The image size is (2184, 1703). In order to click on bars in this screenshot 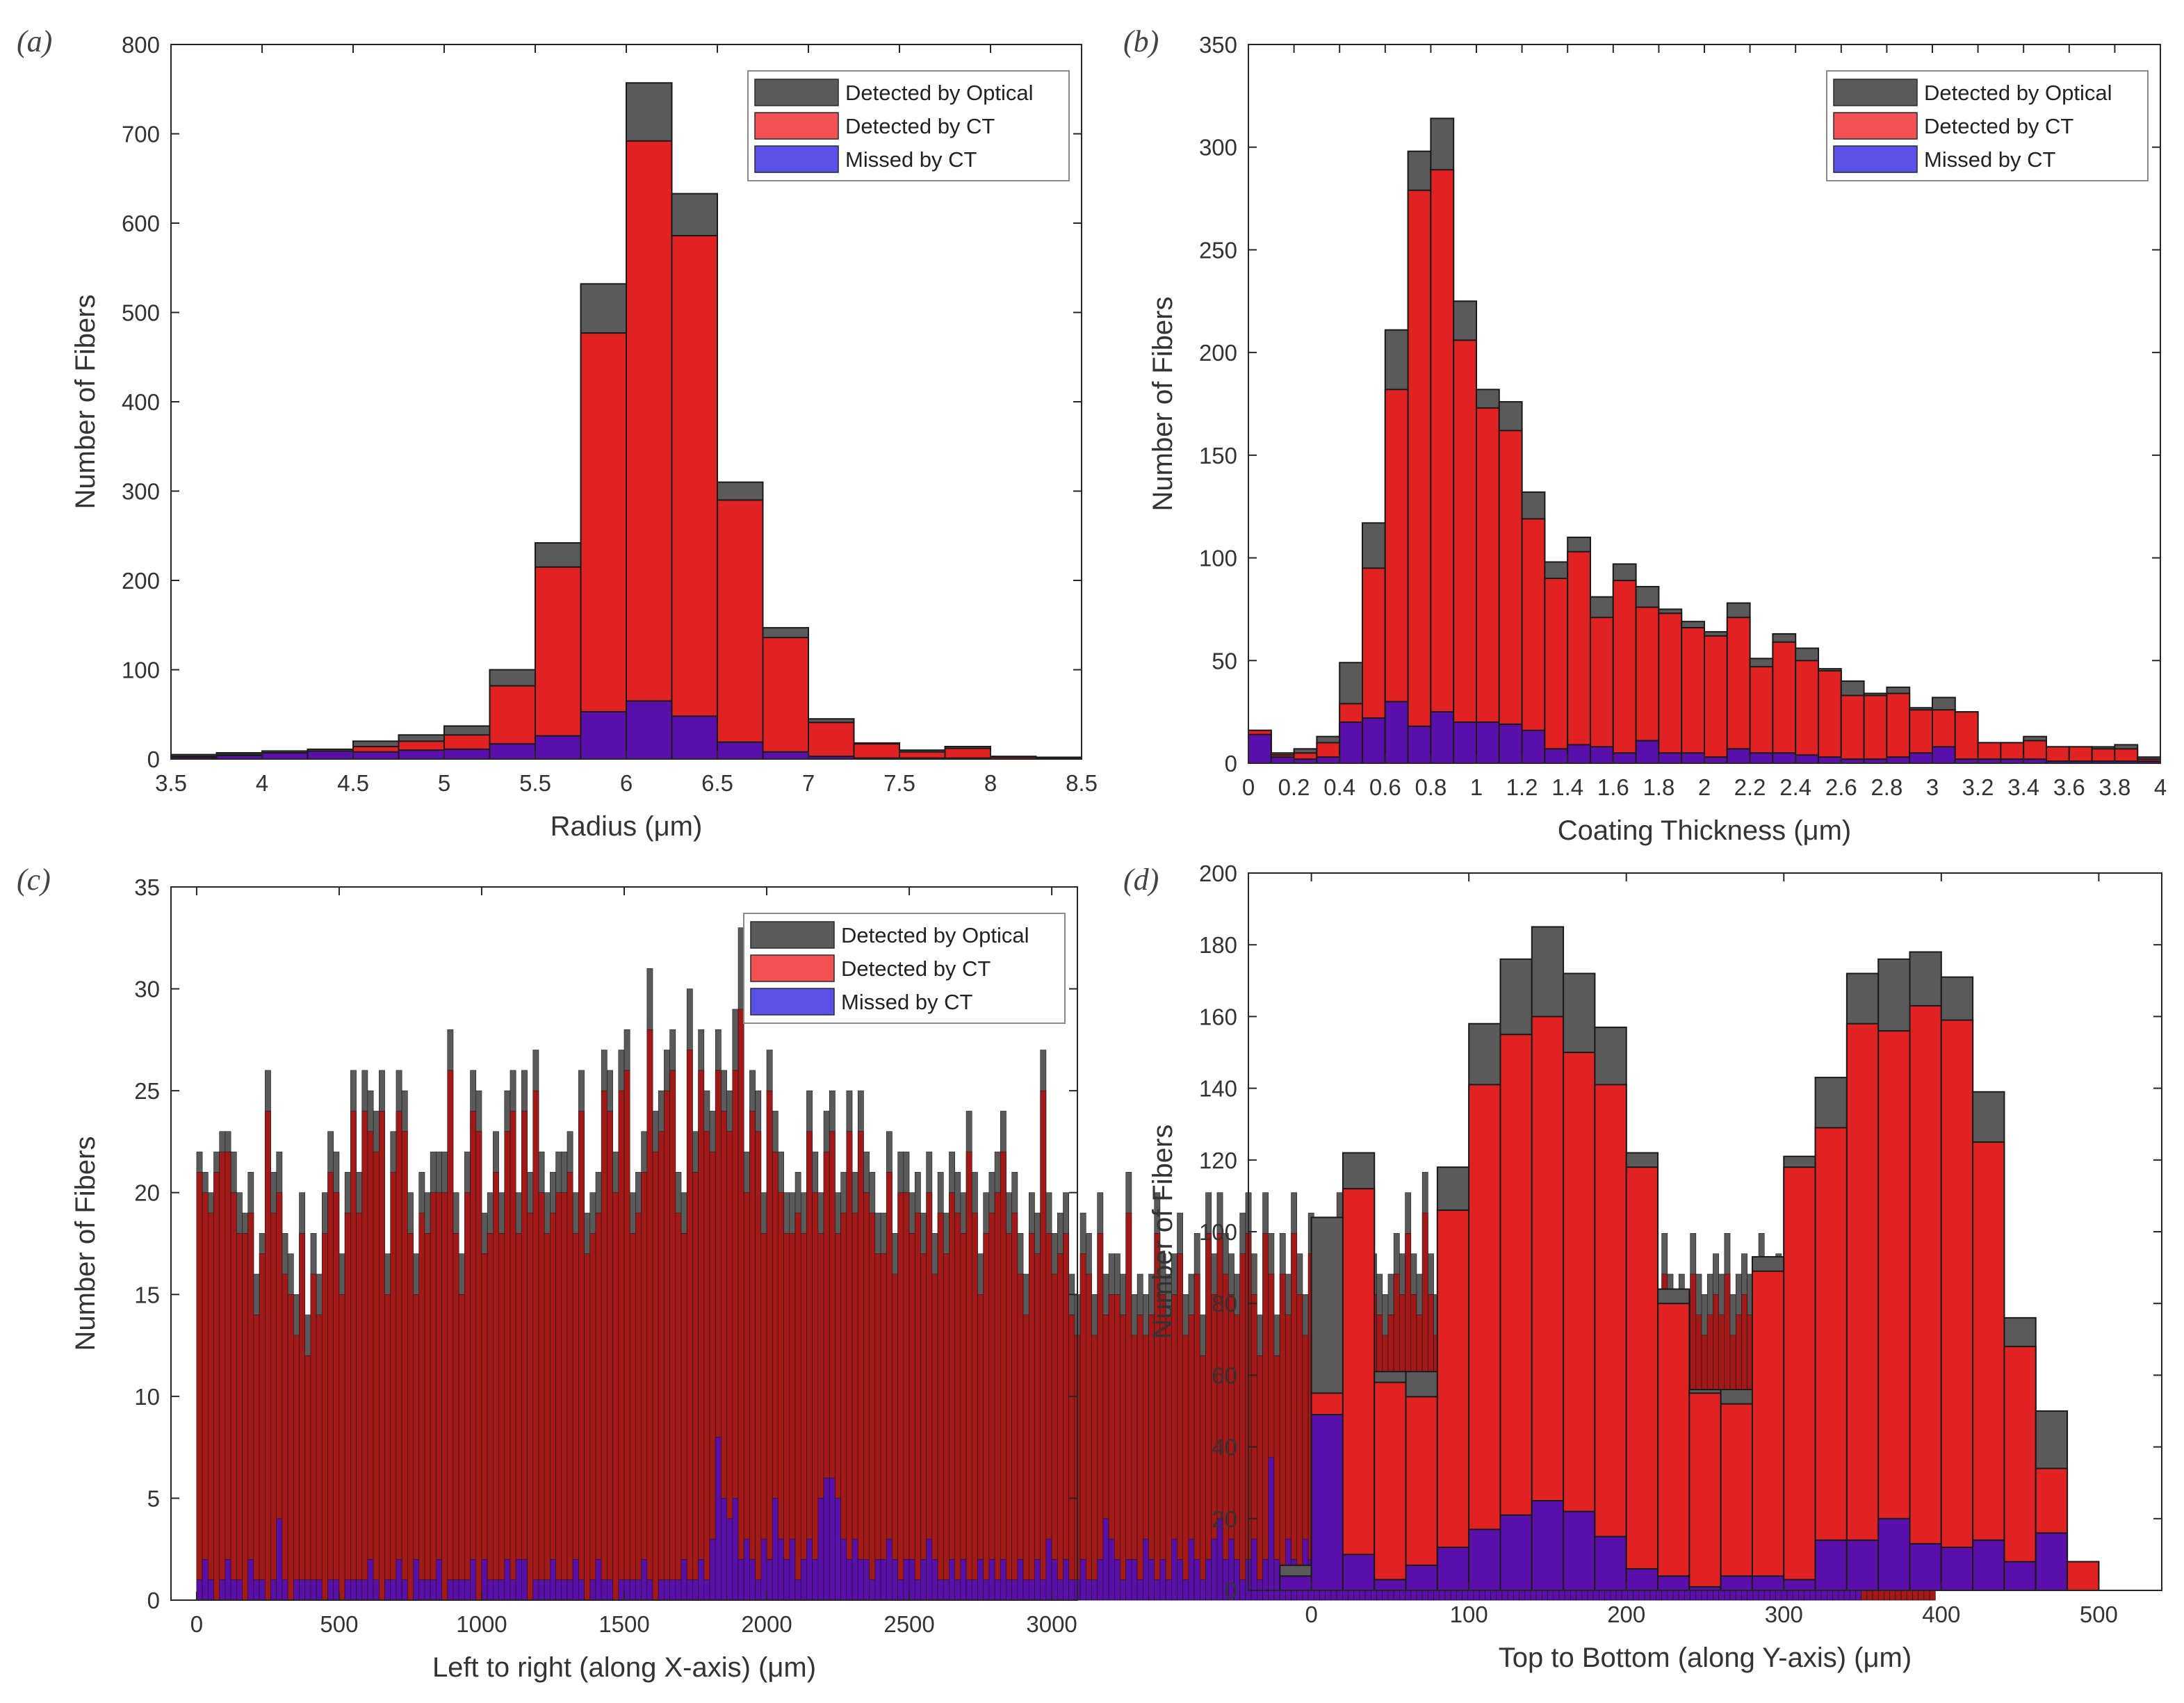, I will do `click(1689, 1259)`.